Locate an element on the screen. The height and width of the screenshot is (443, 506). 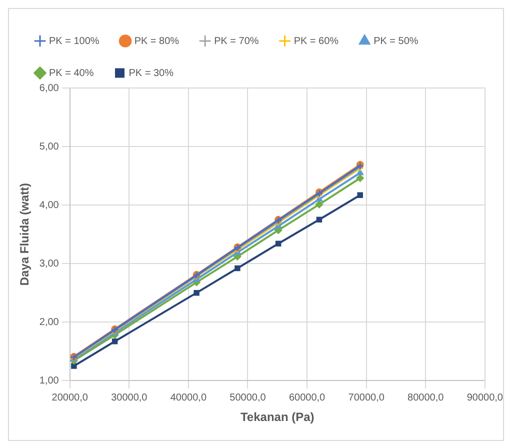
y-tick-label: 5,00 is located at coordinates (49, 146).